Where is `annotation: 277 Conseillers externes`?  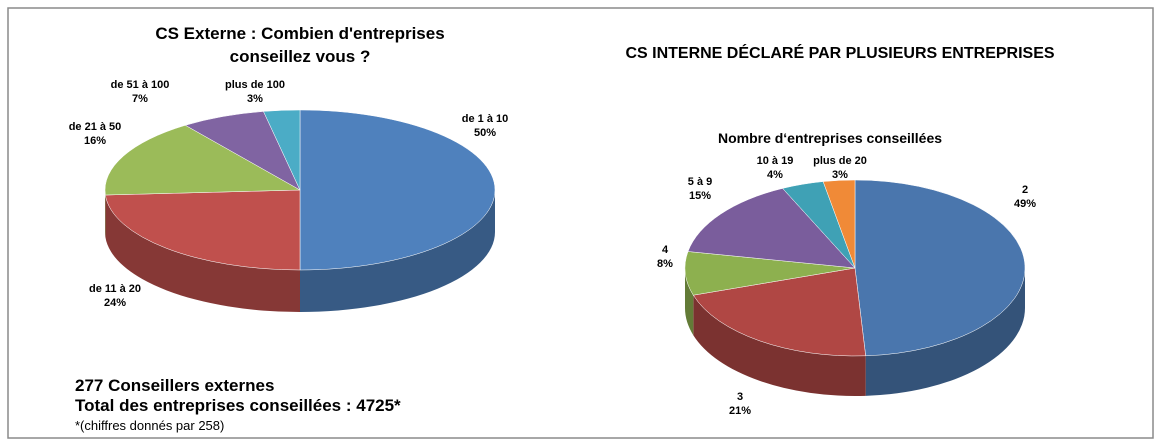
annotation: 277 Conseillers externes is located at coordinates (175, 385).